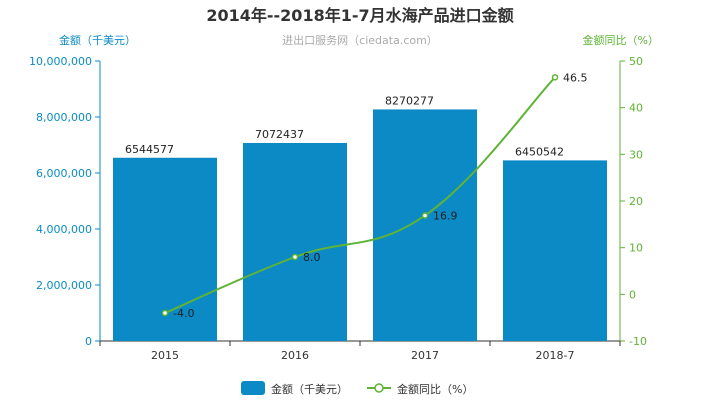 The image size is (720, 404). What do you see at coordinates (60, 61) in the screenshot?
I see `y-axis-left-tick-label: 10,000,000` at bounding box center [60, 61].